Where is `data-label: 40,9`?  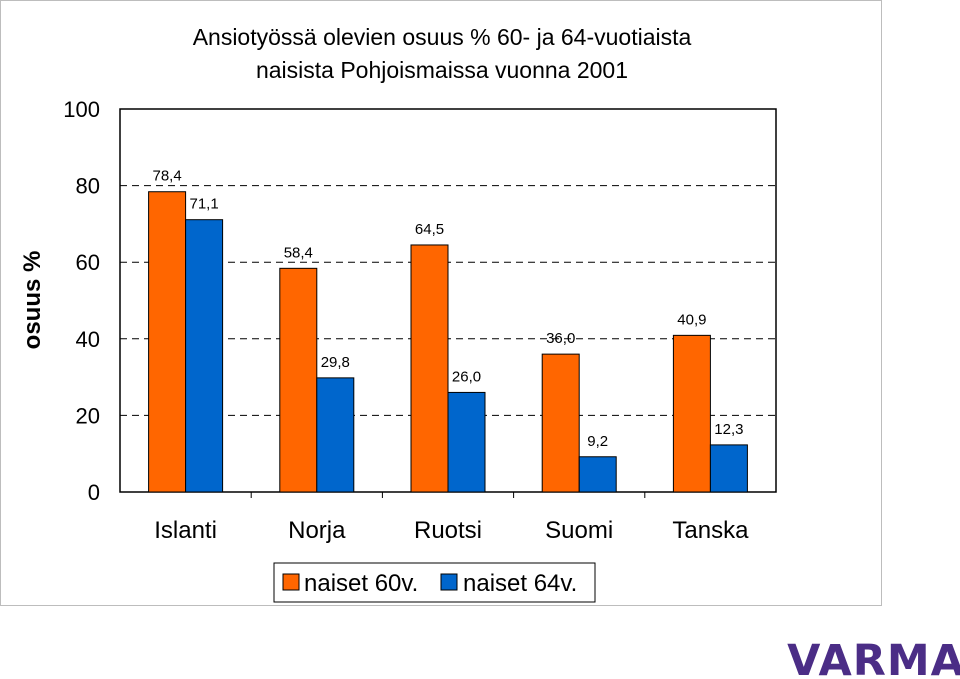
data-label: 40,9 is located at coordinates (691, 319).